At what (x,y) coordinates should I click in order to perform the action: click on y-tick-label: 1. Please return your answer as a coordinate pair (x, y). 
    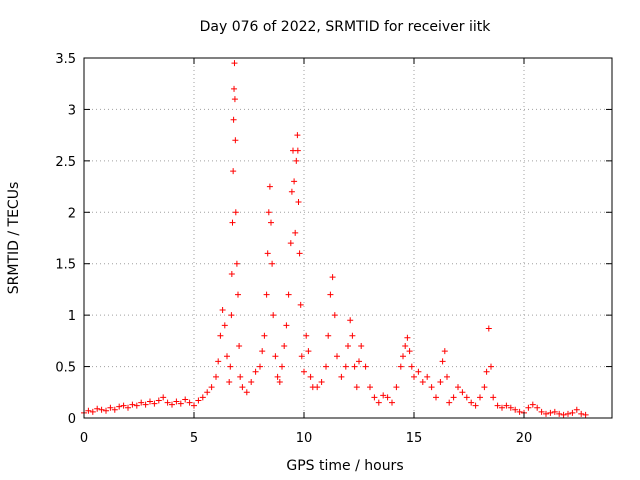
    Looking at the image, I should click on (72, 316).